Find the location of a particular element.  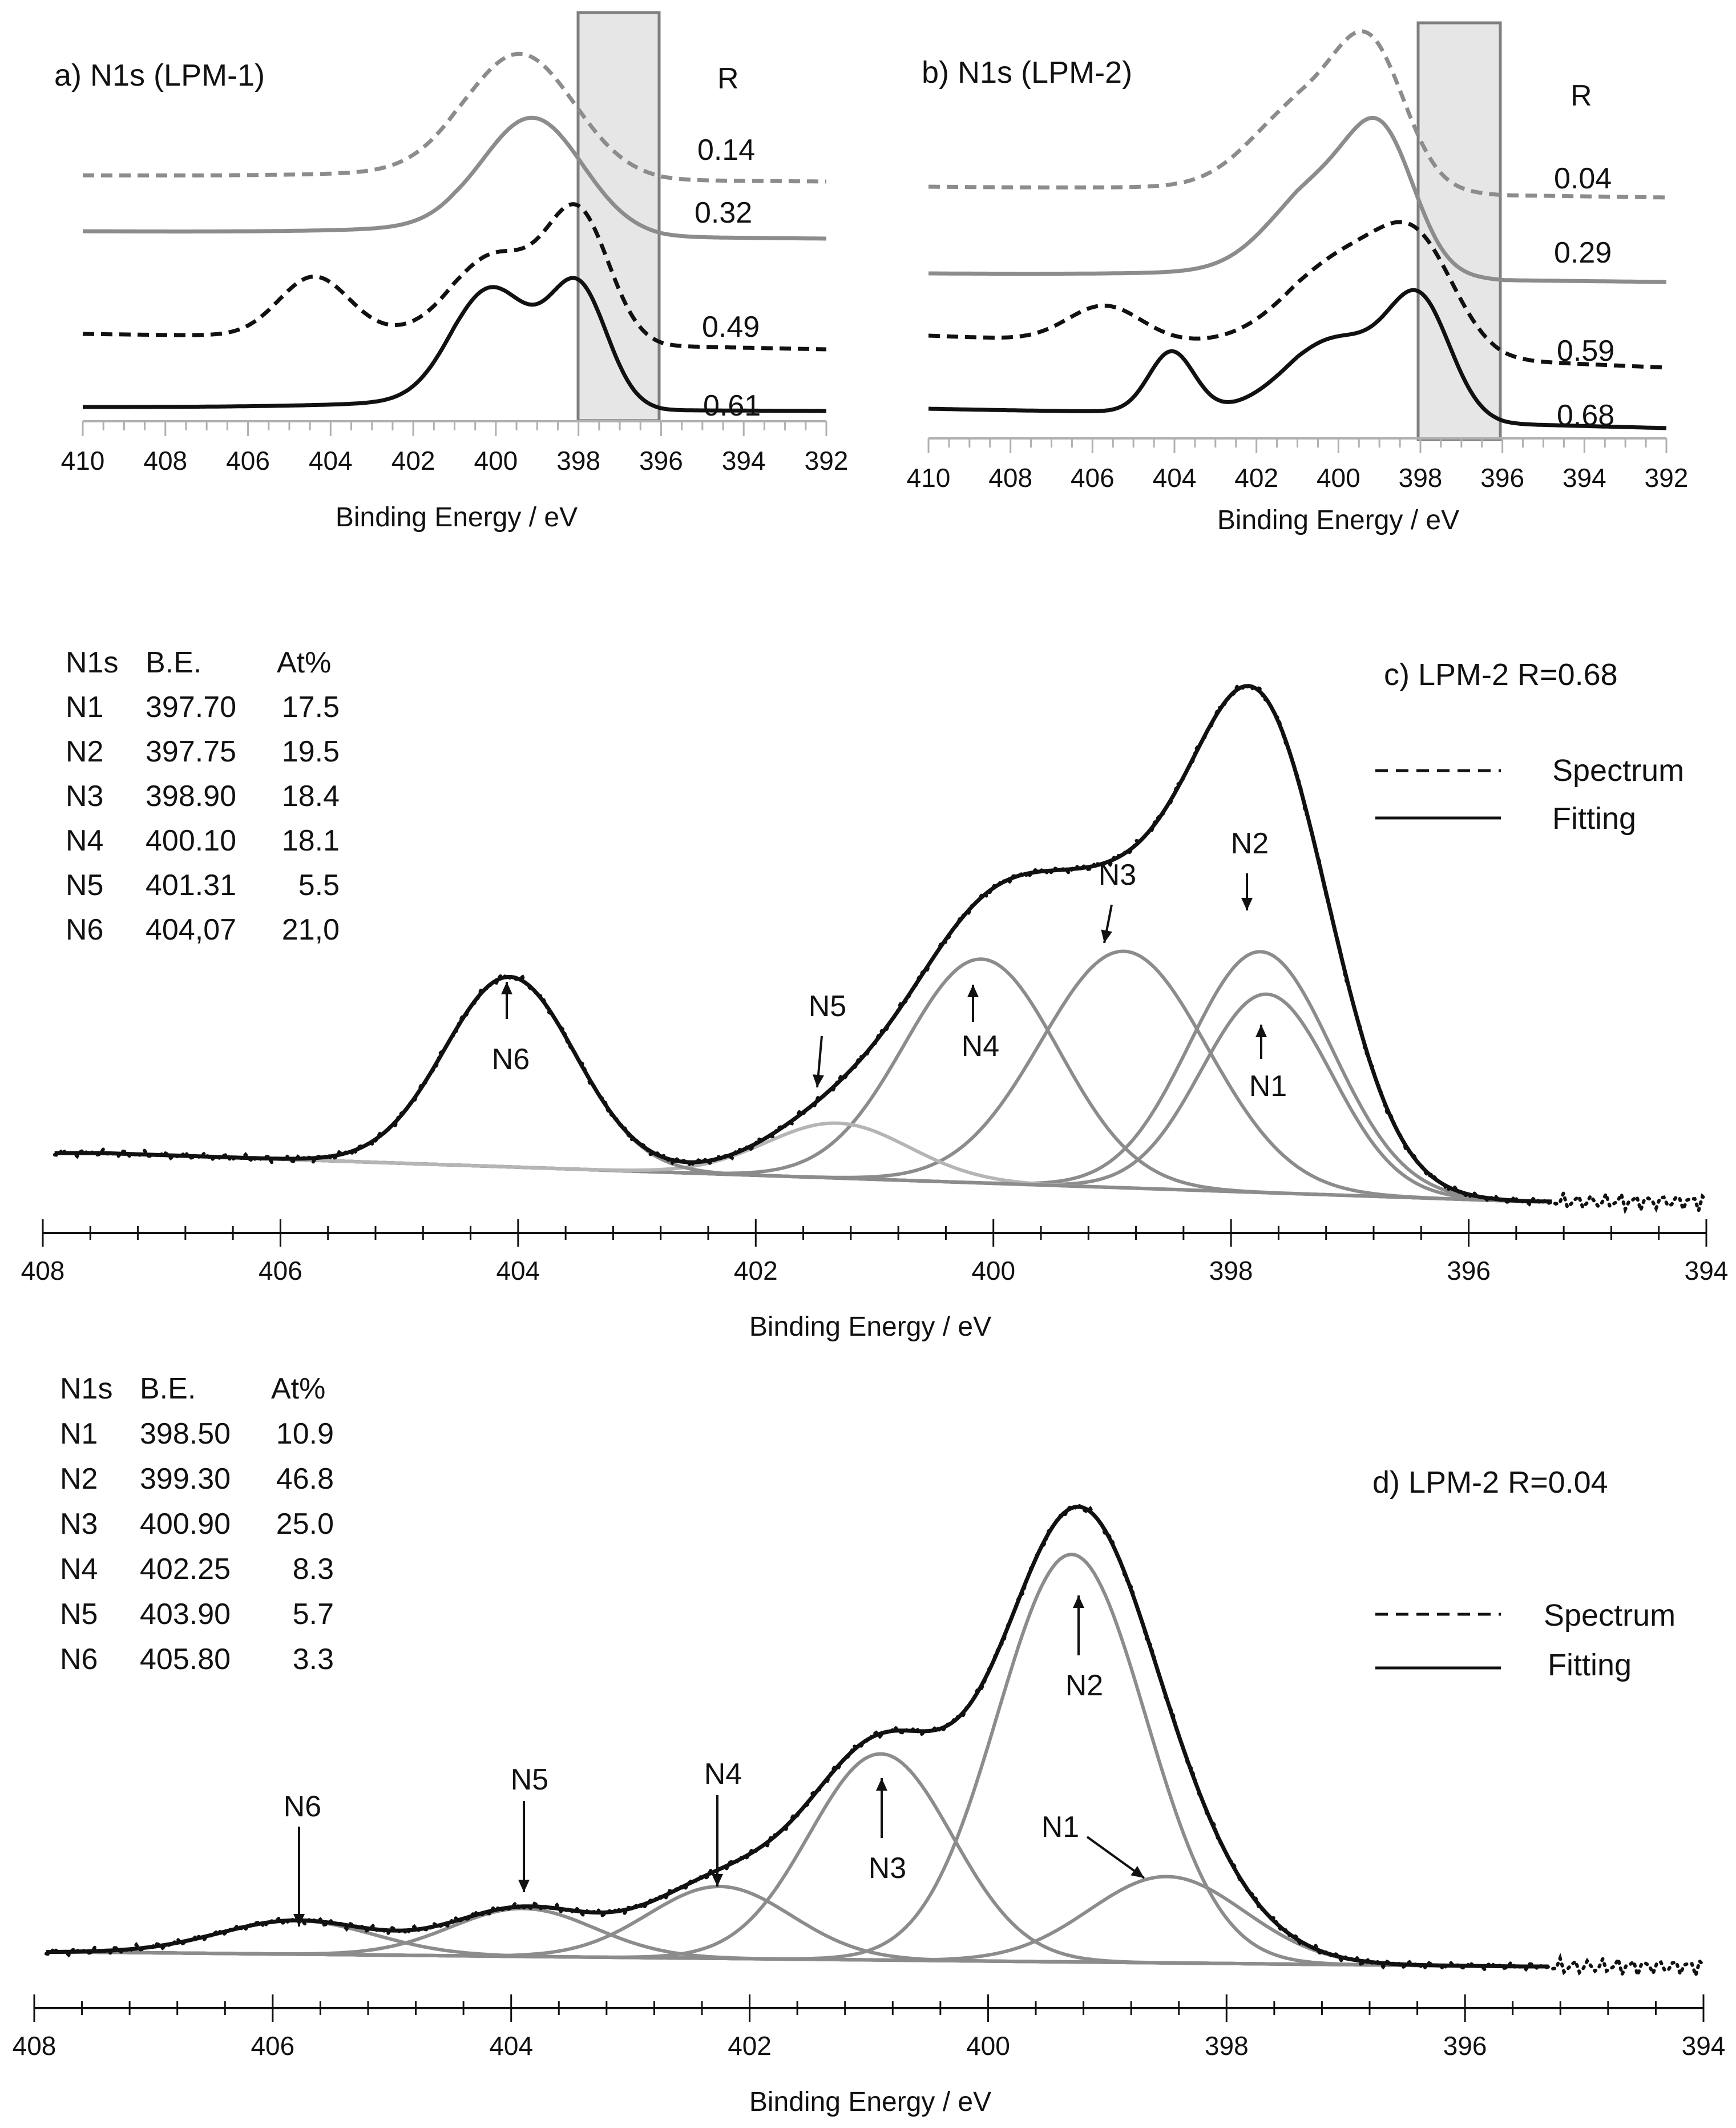

panel-c-label-n2: N2 is located at coordinates (1250, 843).